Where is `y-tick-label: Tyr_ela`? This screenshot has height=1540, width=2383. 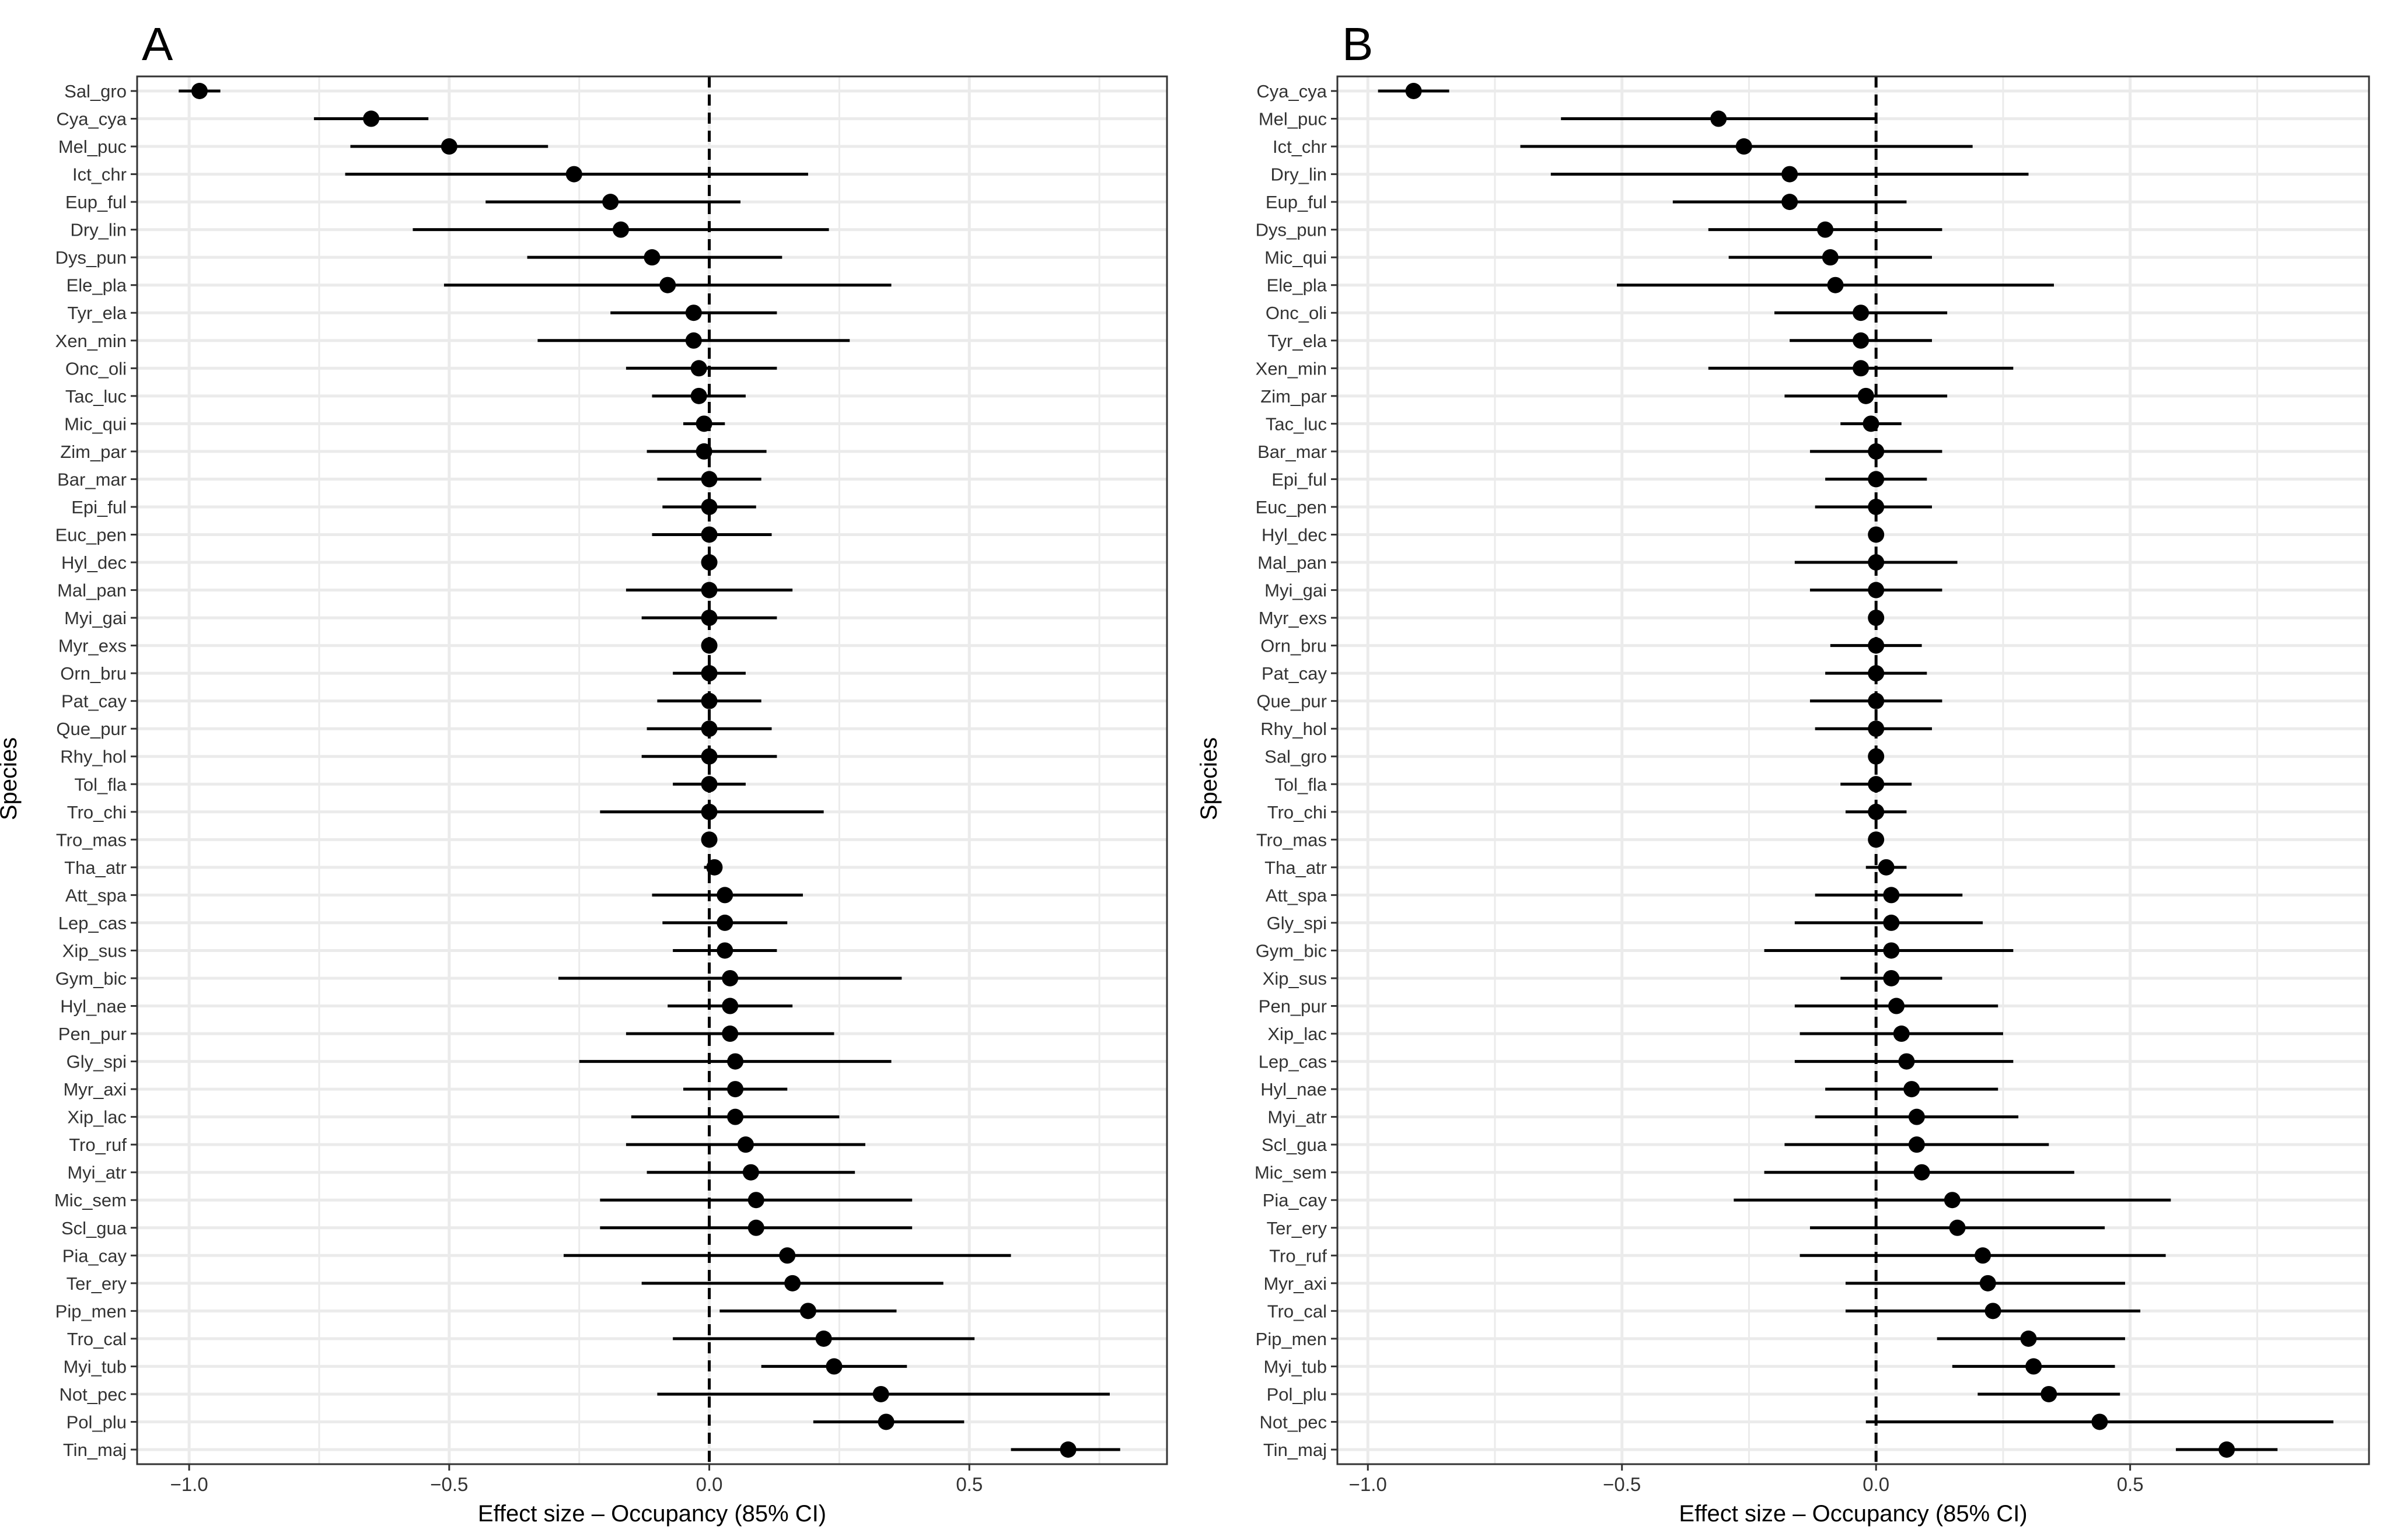
y-tick-label: Tyr_ela is located at coordinates (97, 313).